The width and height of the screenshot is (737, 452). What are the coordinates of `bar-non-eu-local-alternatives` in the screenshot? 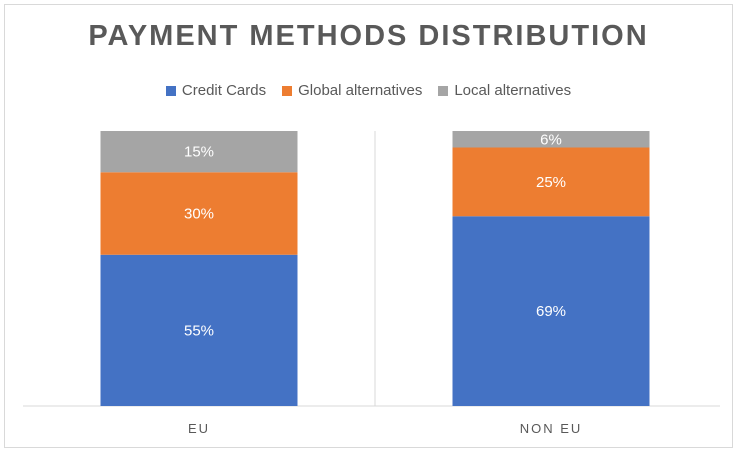 It's located at (551, 139).